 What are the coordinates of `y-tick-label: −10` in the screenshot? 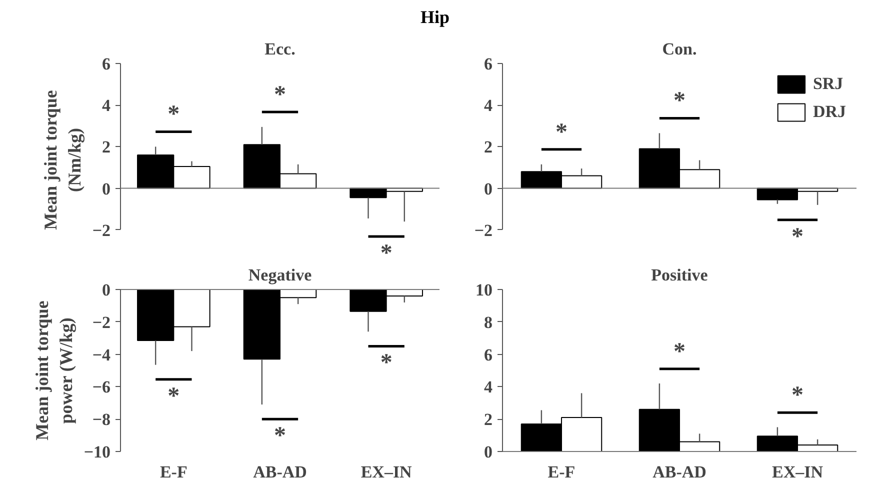 It's located at (97, 452).